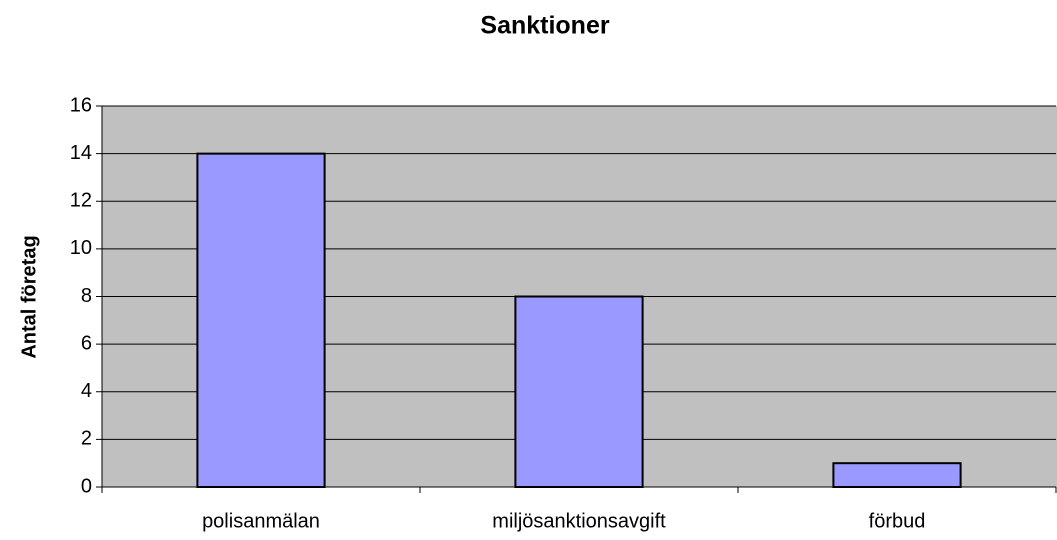 The image size is (1057, 540). What do you see at coordinates (261, 521) in the screenshot?
I see `x-tick-label: polisanmälan` at bounding box center [261, 521].